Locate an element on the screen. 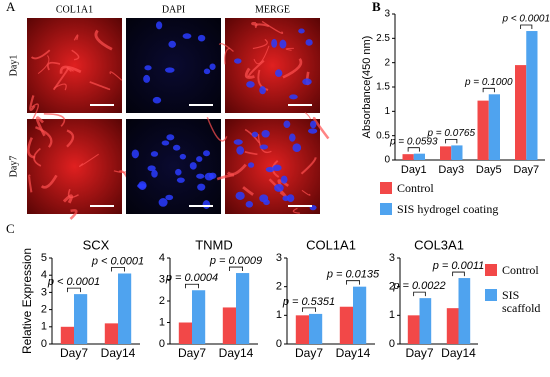 The width and height of the screenshot is (550, 377). row-label: Day1 is located at coordinates (13, 66).